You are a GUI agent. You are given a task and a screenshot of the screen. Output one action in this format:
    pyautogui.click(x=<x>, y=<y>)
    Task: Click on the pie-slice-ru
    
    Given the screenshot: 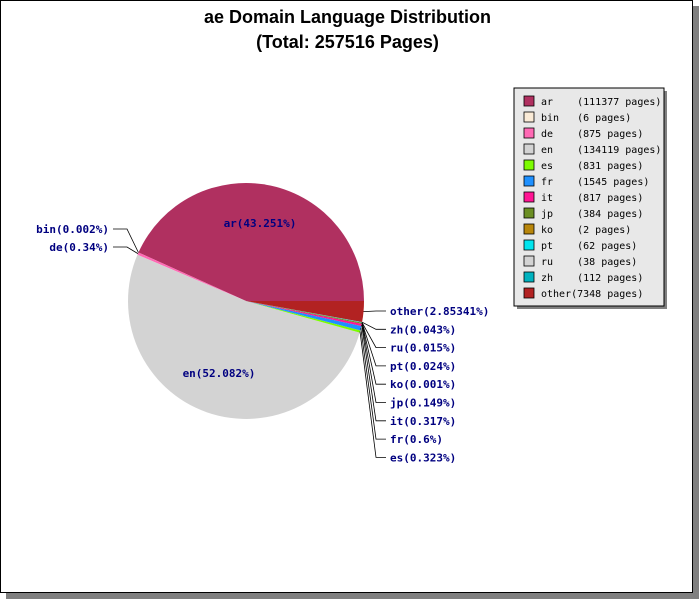 What is the action you would take?
    pyautogui.click(x=304, y=312)
    